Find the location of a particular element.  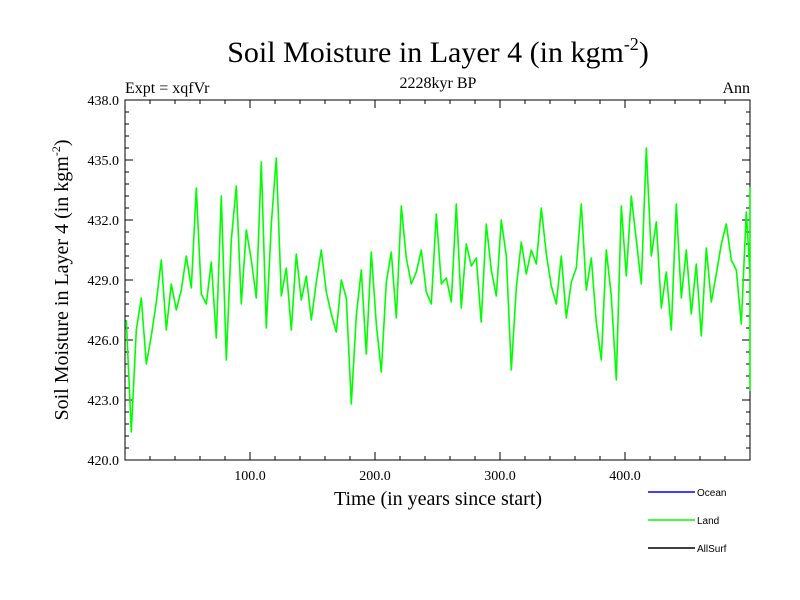

season-label: Ann is located at coordinates (736, 88).